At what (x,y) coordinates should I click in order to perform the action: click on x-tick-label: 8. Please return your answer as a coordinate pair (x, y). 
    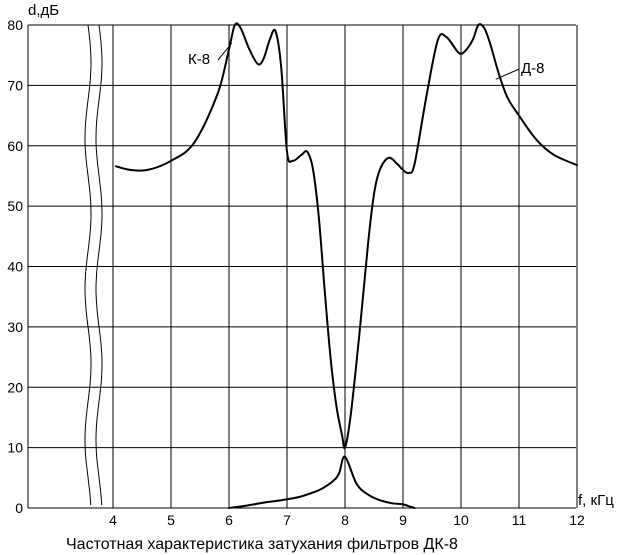
    Looking at the image, I should click on (345, 520).